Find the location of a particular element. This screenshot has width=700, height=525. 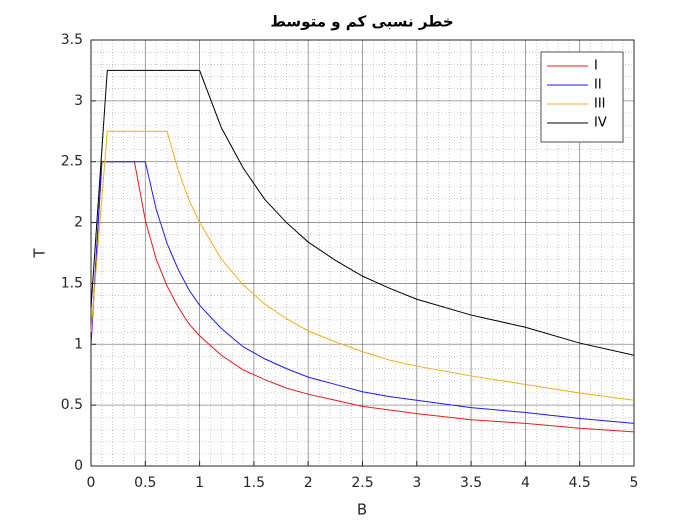

x-tick-label: 2.5 is located at coordinates (362, 483).